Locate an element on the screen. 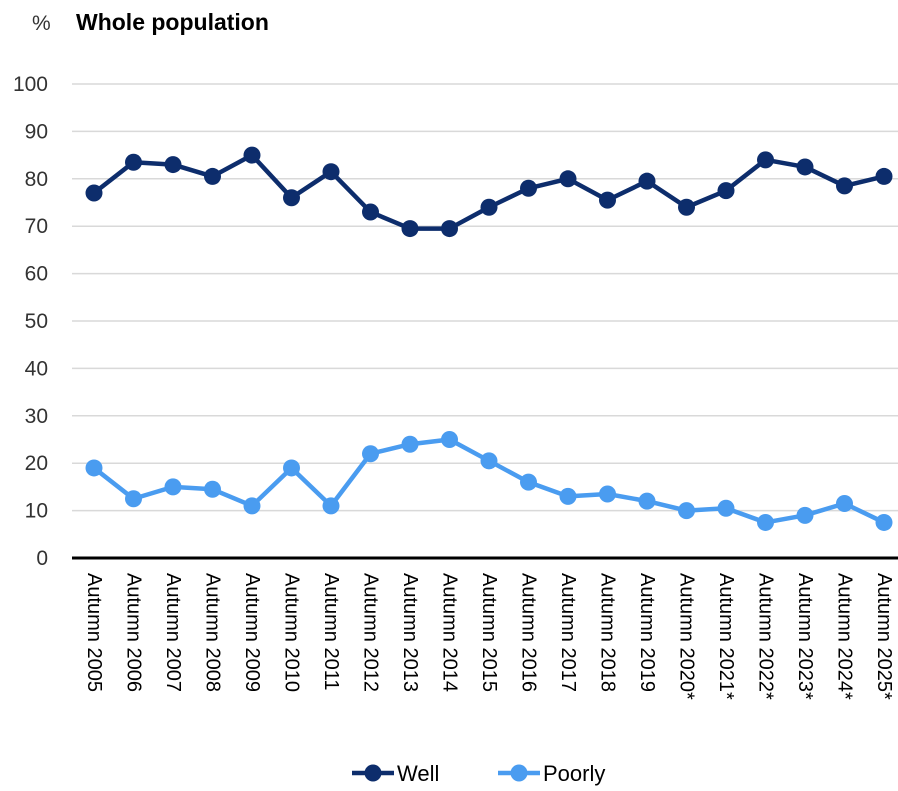 This screenshot has width=898, height=791. x-tick-label: Autumn 2025* is located at coordinates (884, 636).